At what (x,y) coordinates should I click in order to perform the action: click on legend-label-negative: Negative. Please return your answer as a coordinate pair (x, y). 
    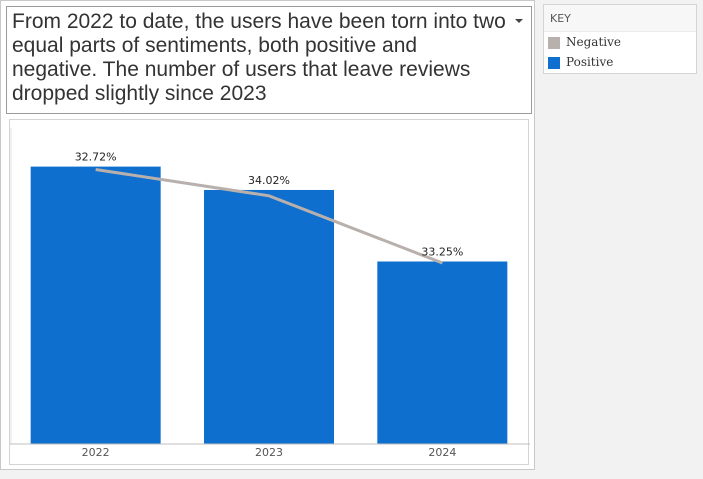
    Looking at the image, I should click on (593, 42).